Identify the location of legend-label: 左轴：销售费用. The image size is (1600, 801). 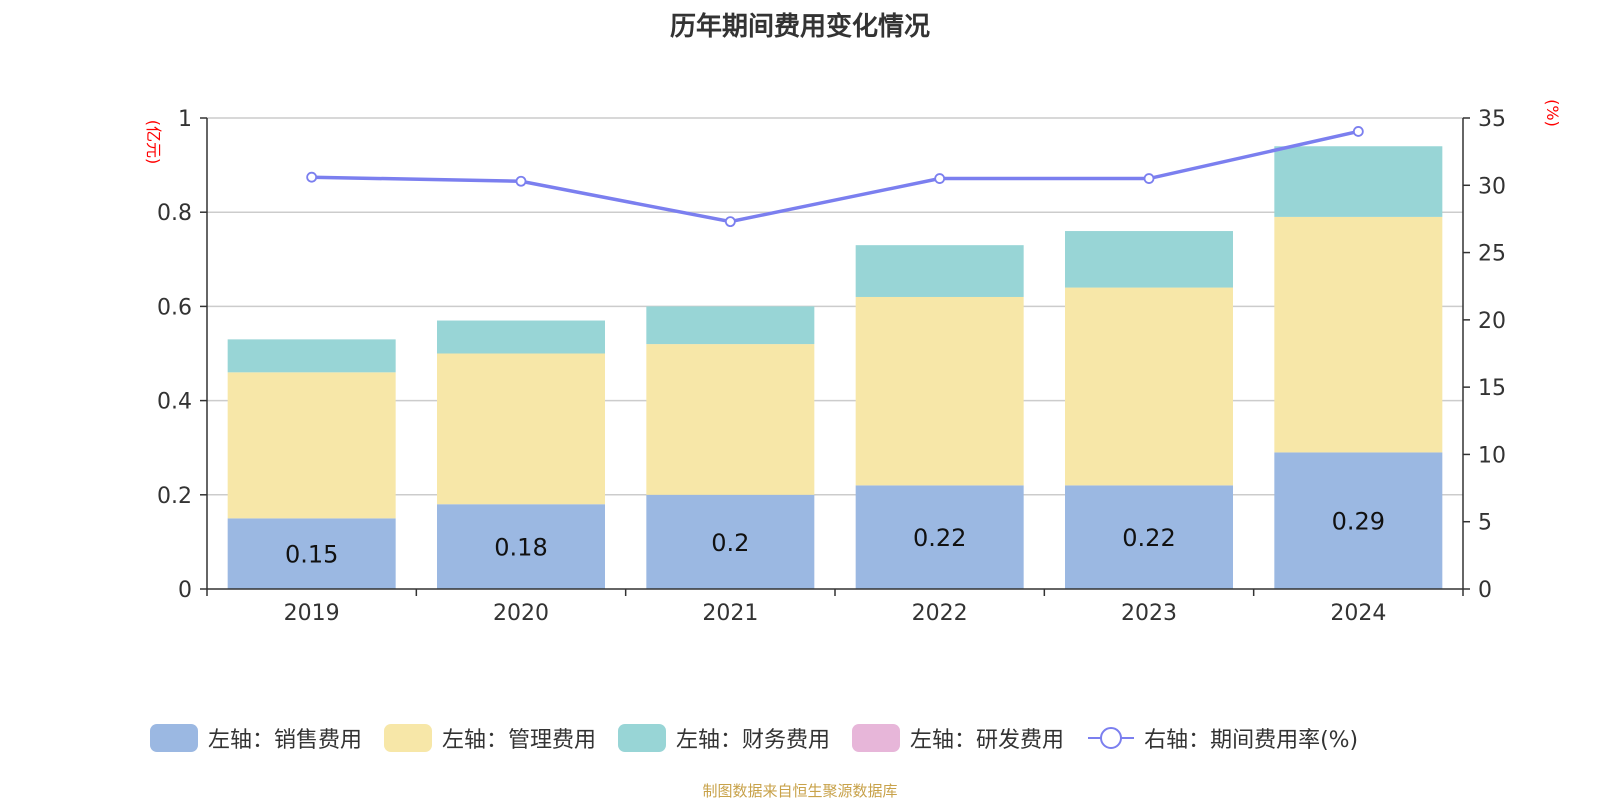
(285, 740).